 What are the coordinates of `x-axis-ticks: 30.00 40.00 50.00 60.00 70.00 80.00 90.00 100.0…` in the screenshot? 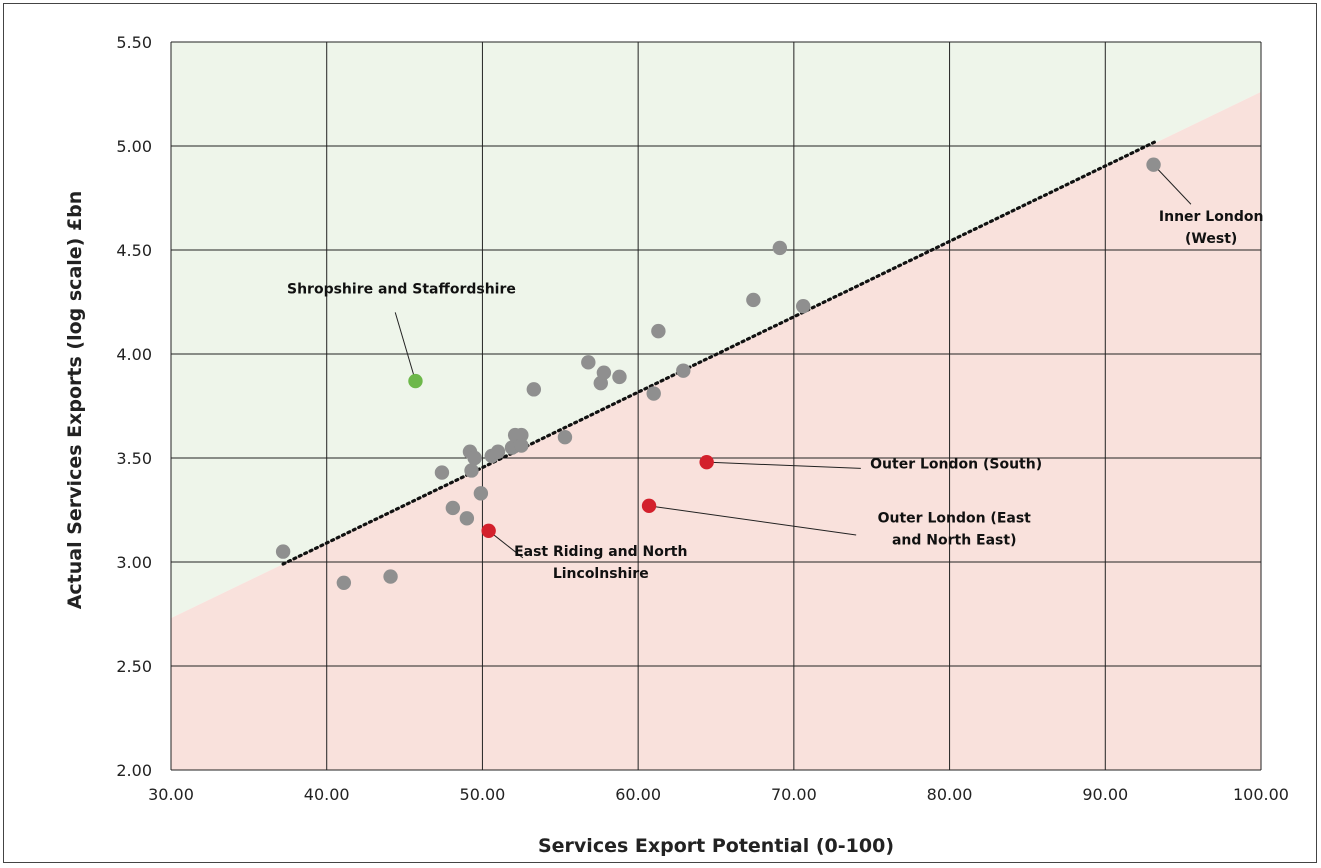 It's located at (718, 794).